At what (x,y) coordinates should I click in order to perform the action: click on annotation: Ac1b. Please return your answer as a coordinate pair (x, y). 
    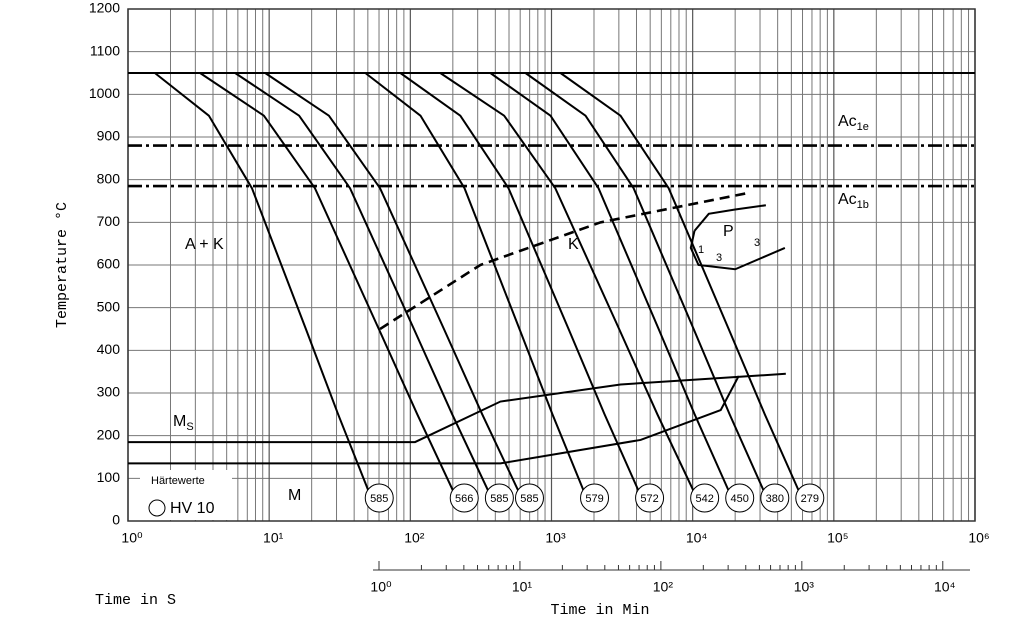
    Looking at the image, I should click on (853, 201).